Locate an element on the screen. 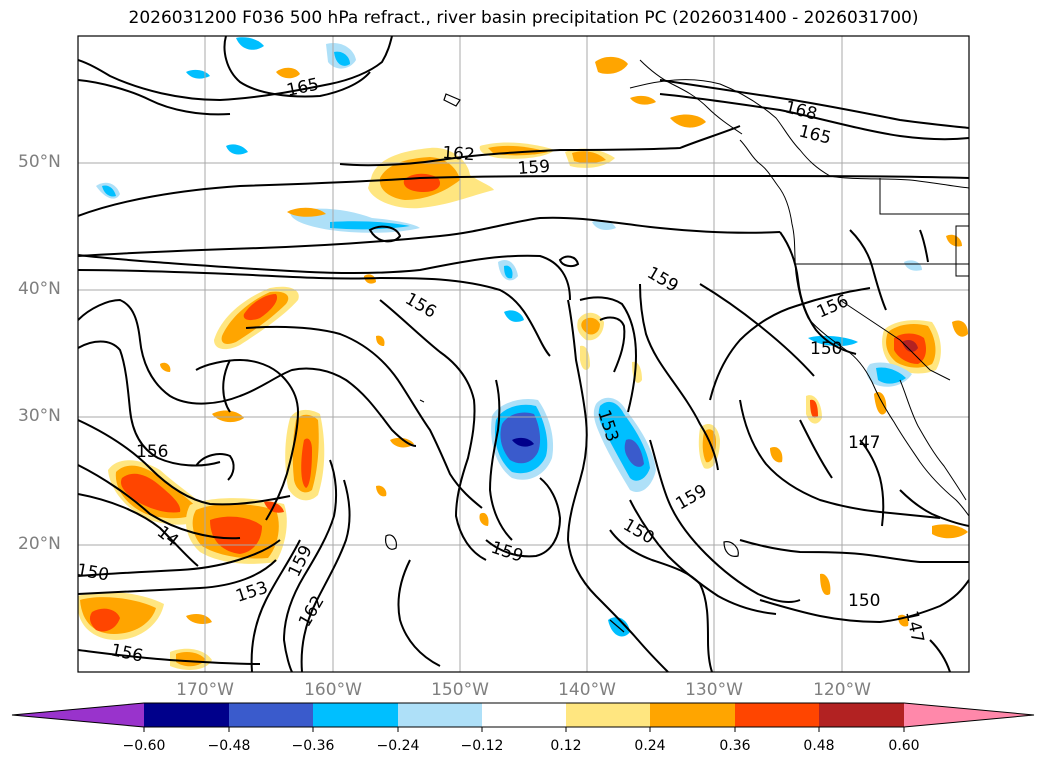 Image resolution: width=1047 pixels, height=765 pixels. contour-label: 162 is located at coordinates (459, 154).